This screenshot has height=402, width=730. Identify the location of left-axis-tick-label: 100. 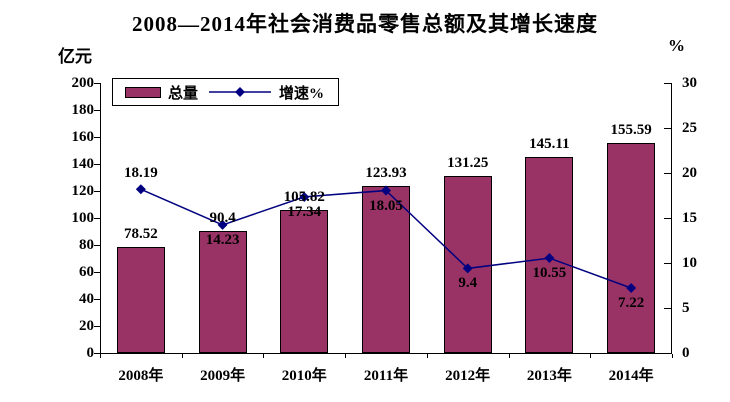
(83, 218).